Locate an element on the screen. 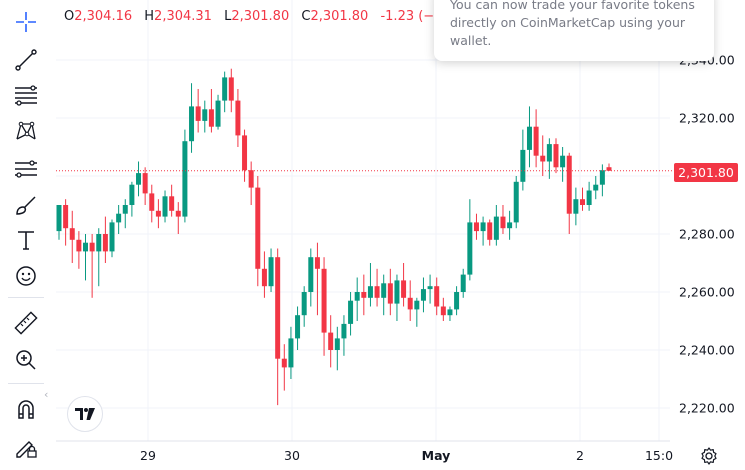 This screenshot has height=470, width=745. magnet-icon is located at coordinates (26, 409).